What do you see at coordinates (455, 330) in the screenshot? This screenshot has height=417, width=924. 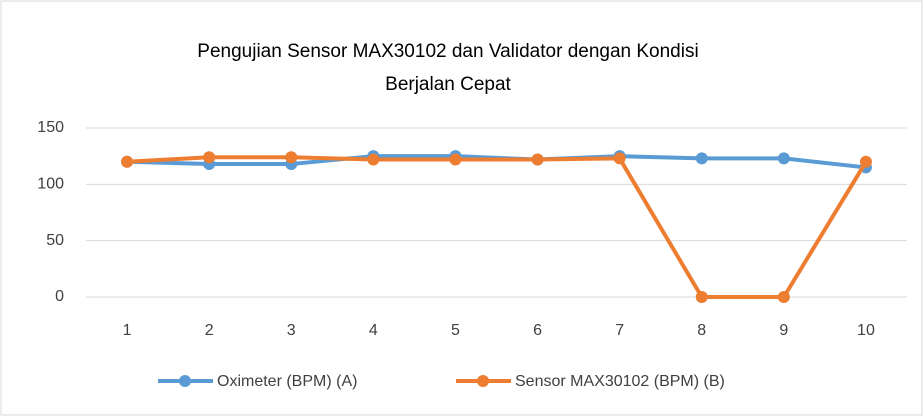 I see `x-tick-label: 5` at bounding box center [455, 330].